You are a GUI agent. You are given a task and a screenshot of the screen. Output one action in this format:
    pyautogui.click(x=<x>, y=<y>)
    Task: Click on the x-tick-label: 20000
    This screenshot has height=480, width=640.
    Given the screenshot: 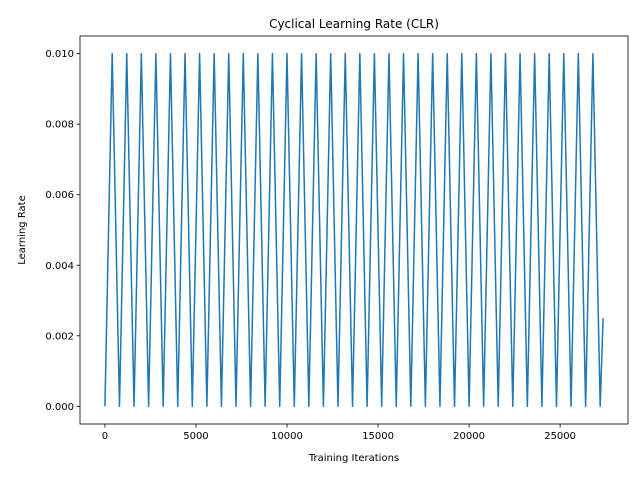 What is the action you would take?
    pyautogui.click(x=469, y=436)
    